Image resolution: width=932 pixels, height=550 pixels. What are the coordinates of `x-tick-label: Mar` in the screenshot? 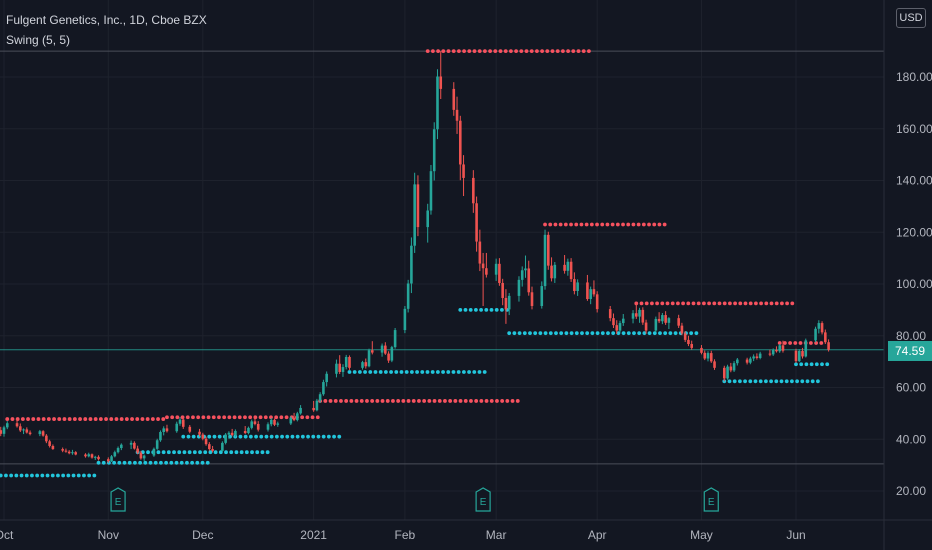 It's located at (496, 535).